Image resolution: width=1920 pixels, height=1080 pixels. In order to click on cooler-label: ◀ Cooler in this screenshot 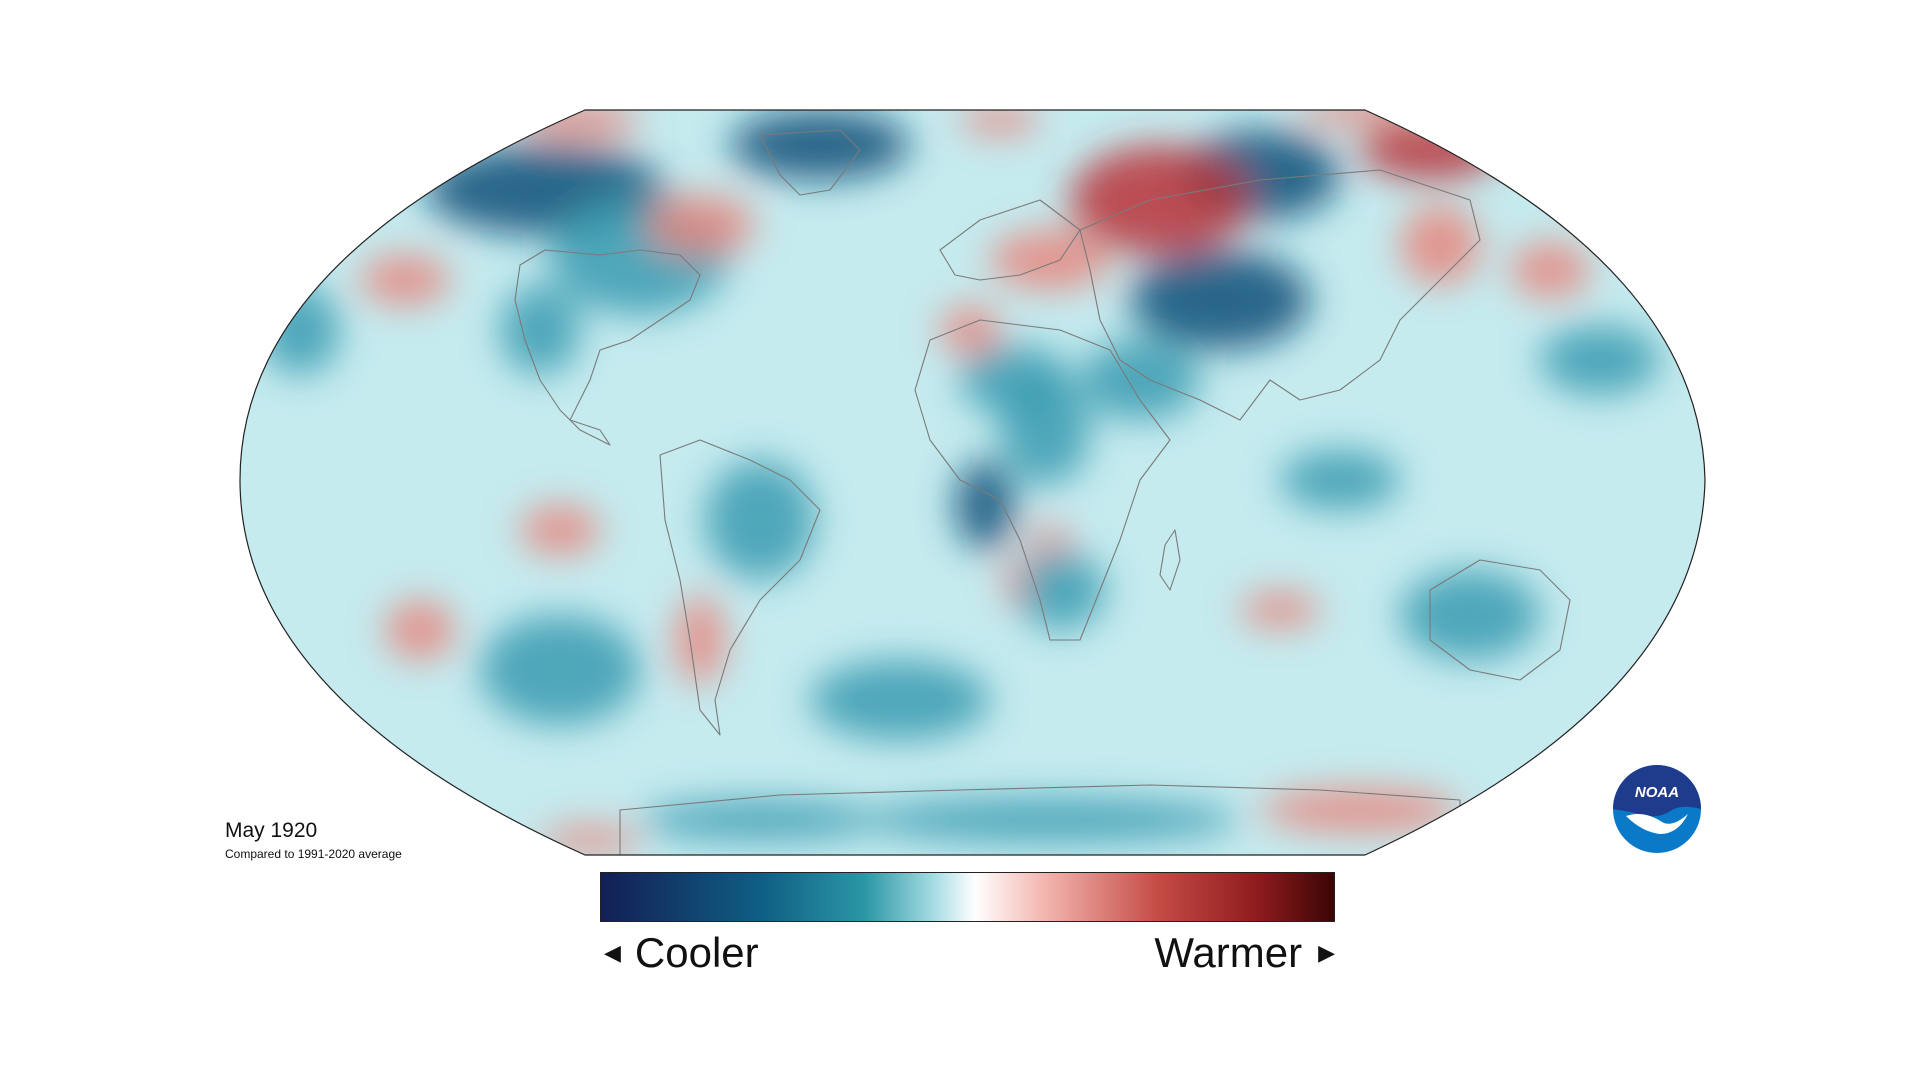, I will do `click(681, 953)`.